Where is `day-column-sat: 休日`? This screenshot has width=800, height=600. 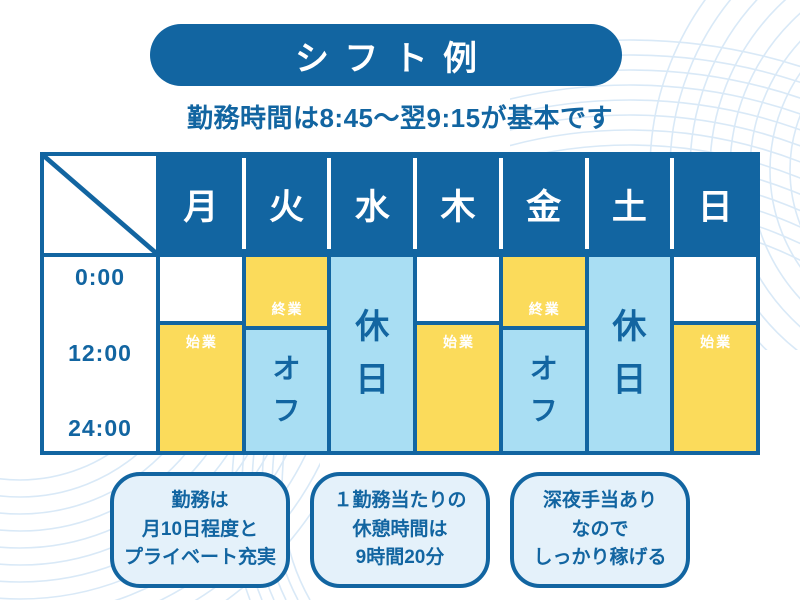 day-column-sat: 休日 is located at coordinates (629, 354).